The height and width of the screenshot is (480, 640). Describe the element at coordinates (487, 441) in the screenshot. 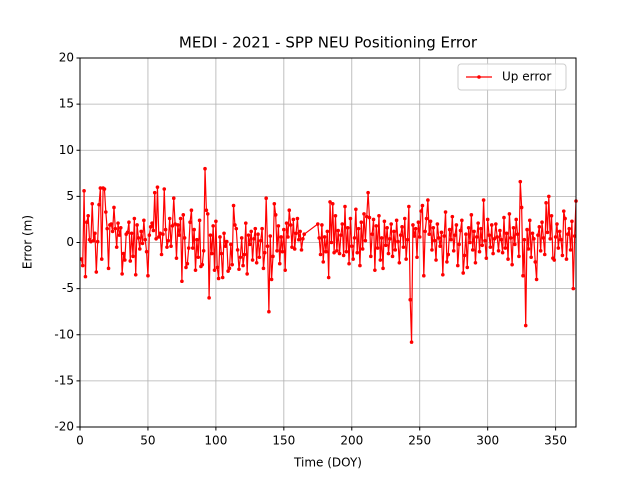

I see `x-tick-label: 300` at that location.